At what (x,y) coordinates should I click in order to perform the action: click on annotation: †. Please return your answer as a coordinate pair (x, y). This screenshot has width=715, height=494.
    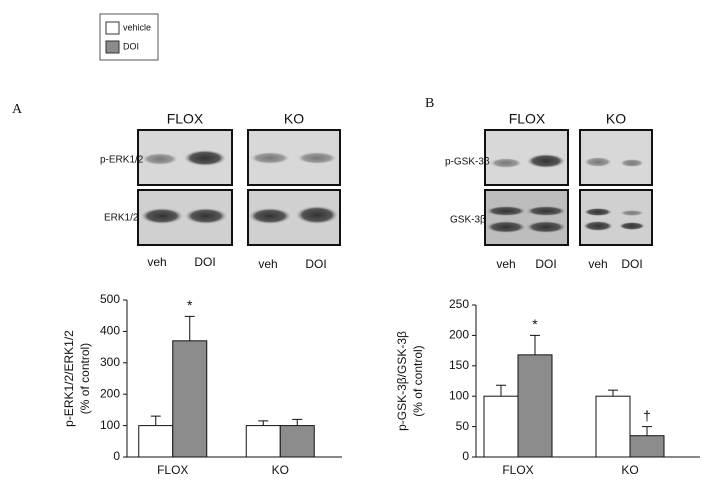
    Looking at the image, I should click on (647, 415).